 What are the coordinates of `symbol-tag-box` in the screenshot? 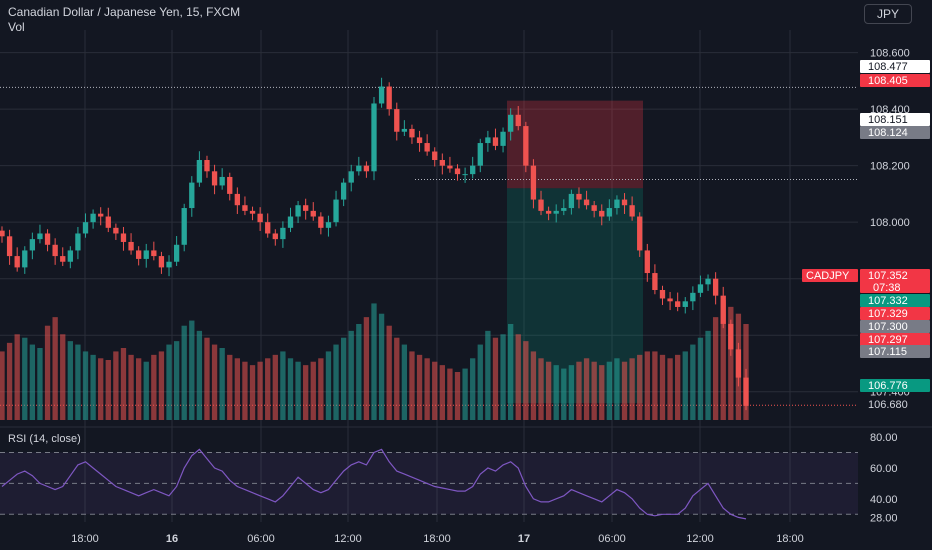 It's located at (830, 275).